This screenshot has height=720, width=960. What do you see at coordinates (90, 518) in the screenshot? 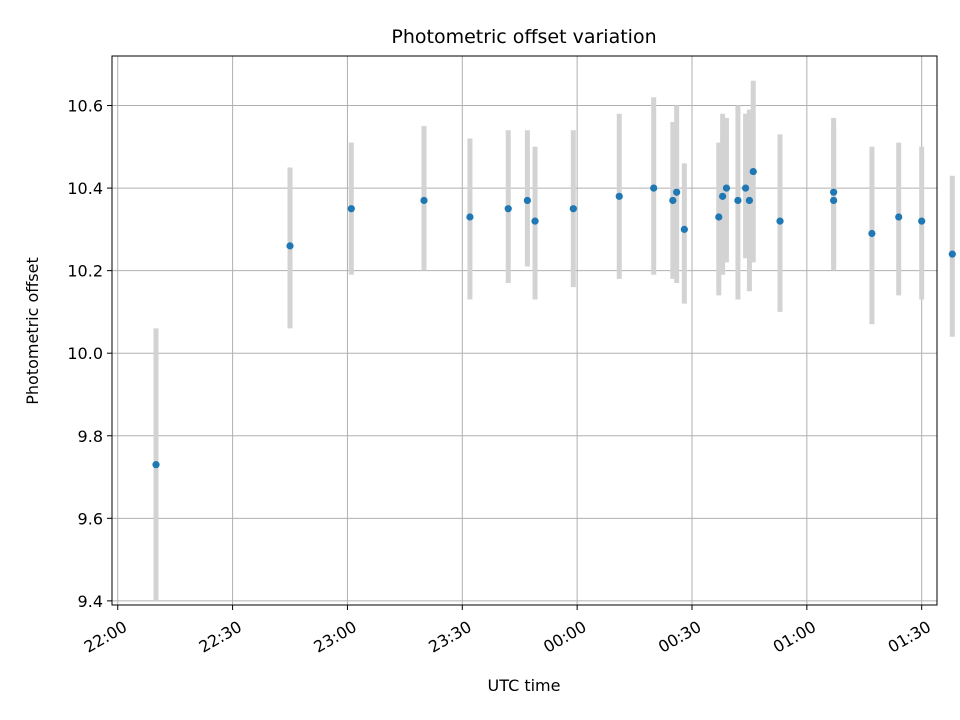
I see `y-tick-label: 9.6` at bounding box center [90, 518].